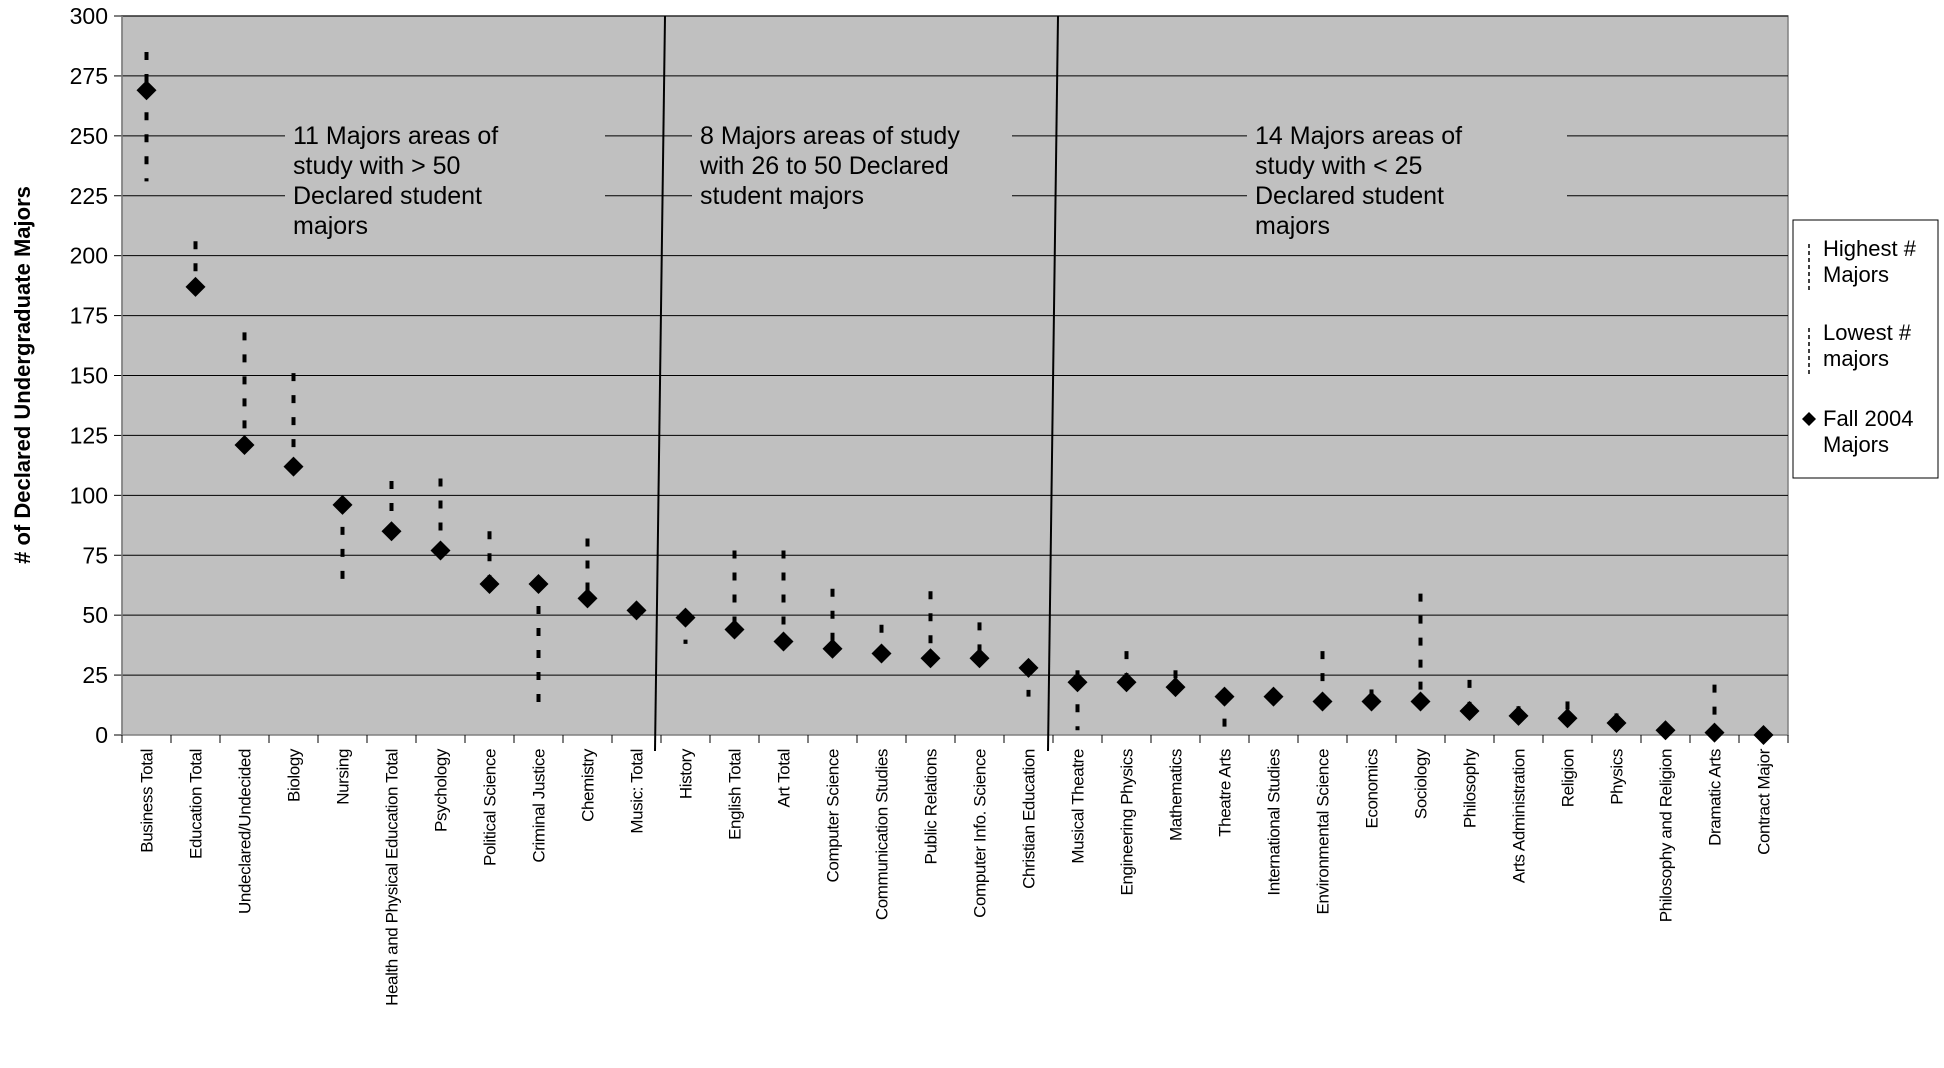  What do you see at coordinates (1714, 732) in the screenshot?
I see `marker-dramatic-arts` at bounding box center [1714, 732].